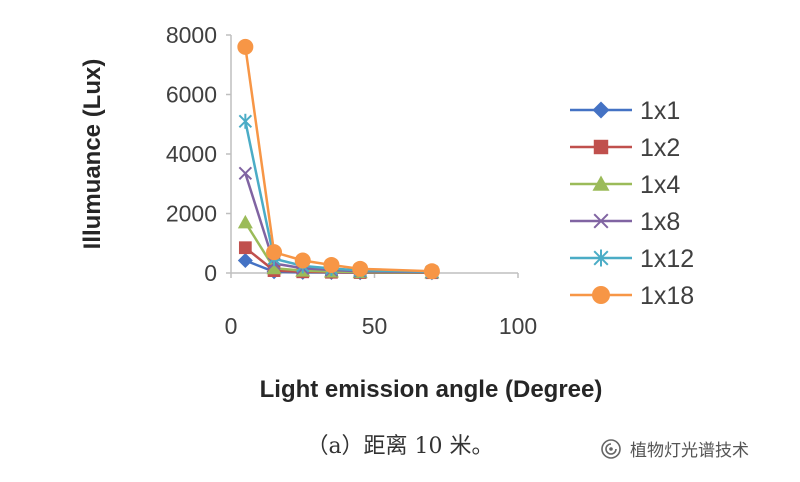 The image size is (800, 482). What do you see at coordinates (625, 185) in the screenshot?
I see `legend-item-1x4: 1x4` at bounding box center [625, 185].